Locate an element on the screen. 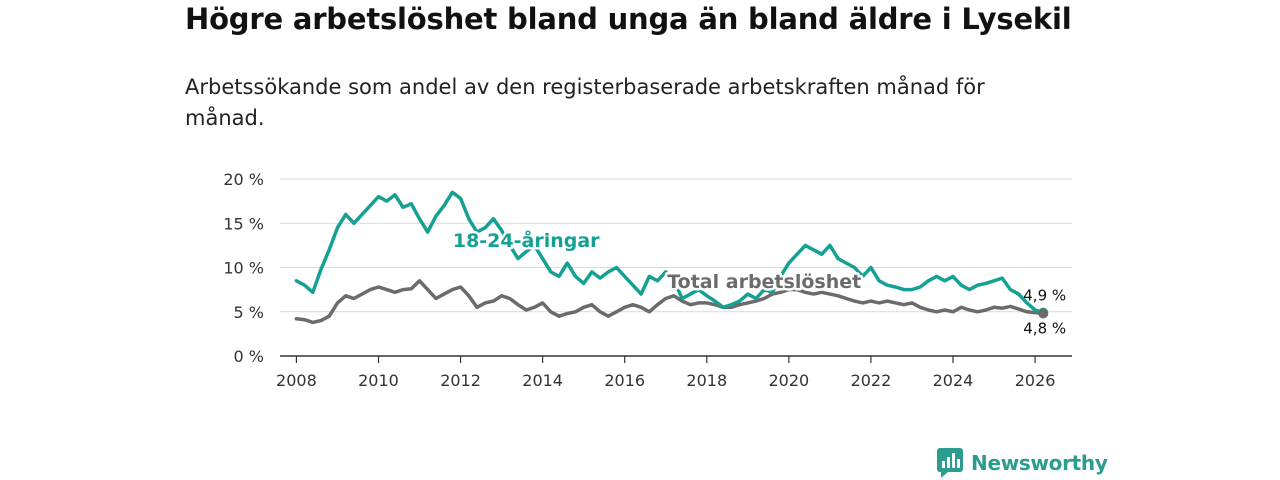 The width and height of the screenshot is (1280, 480). x-tick-label: 2016 is located at coordinates (624, 380).